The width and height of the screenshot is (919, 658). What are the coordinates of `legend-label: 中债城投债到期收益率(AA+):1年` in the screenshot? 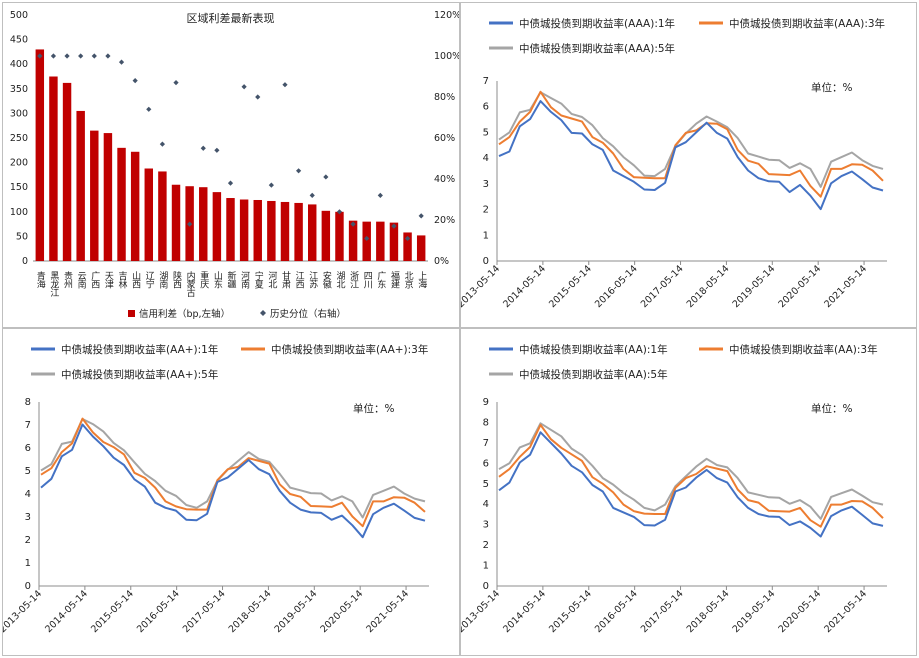 It's located at (139, 349).